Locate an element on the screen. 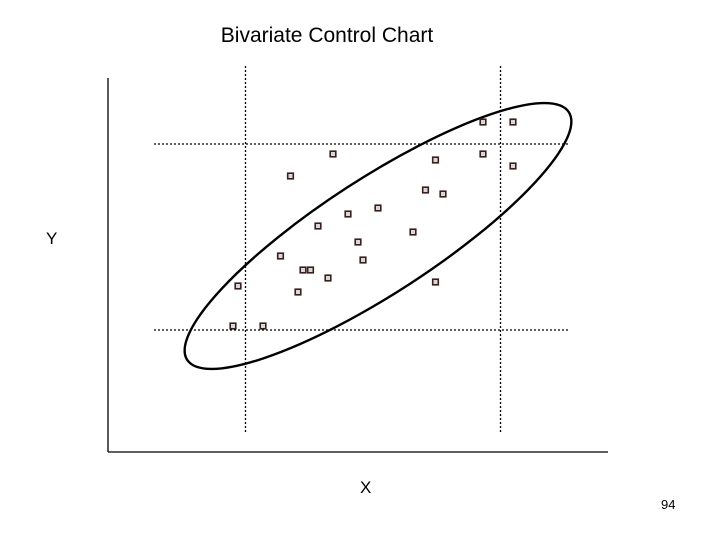  page-number: 94 is located at coordinates (668, 504).